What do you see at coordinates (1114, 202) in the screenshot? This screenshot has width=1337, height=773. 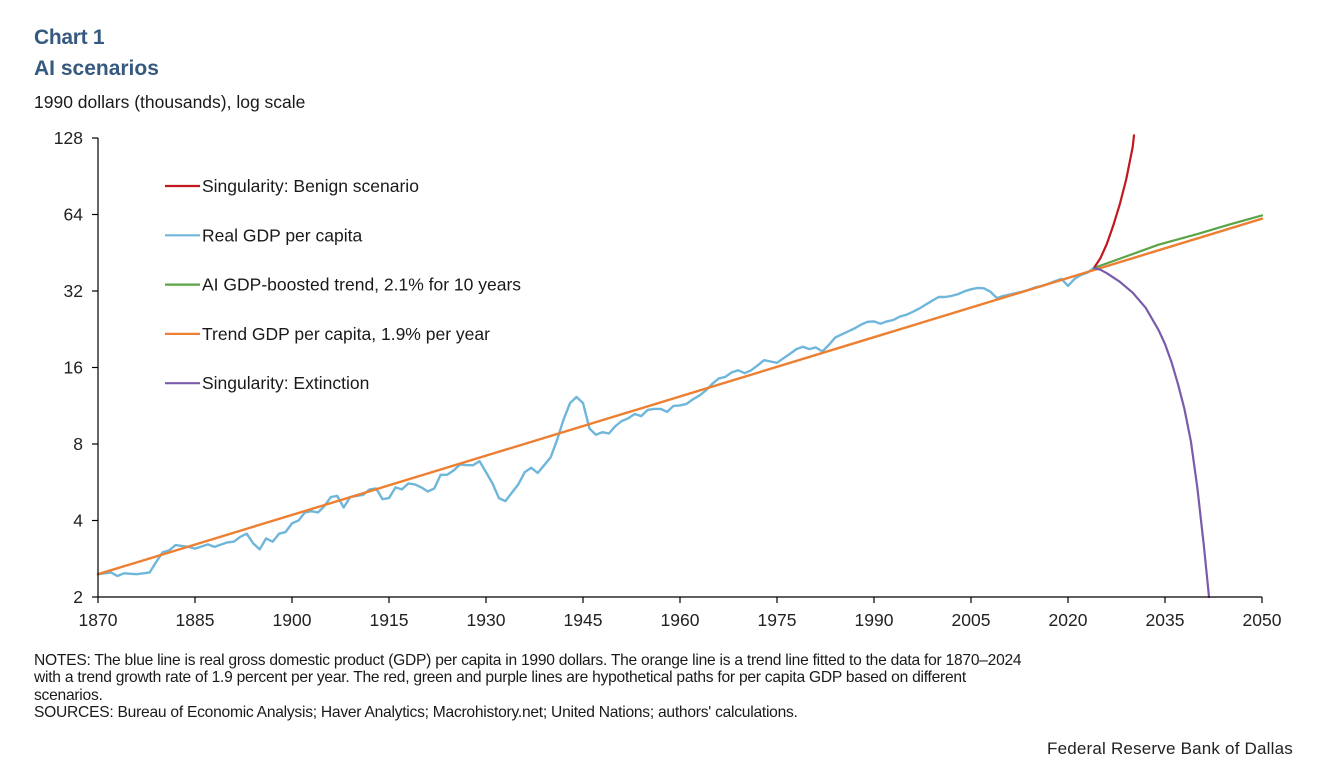 I see `series-line-benign` at bounding box center [1114, 202].